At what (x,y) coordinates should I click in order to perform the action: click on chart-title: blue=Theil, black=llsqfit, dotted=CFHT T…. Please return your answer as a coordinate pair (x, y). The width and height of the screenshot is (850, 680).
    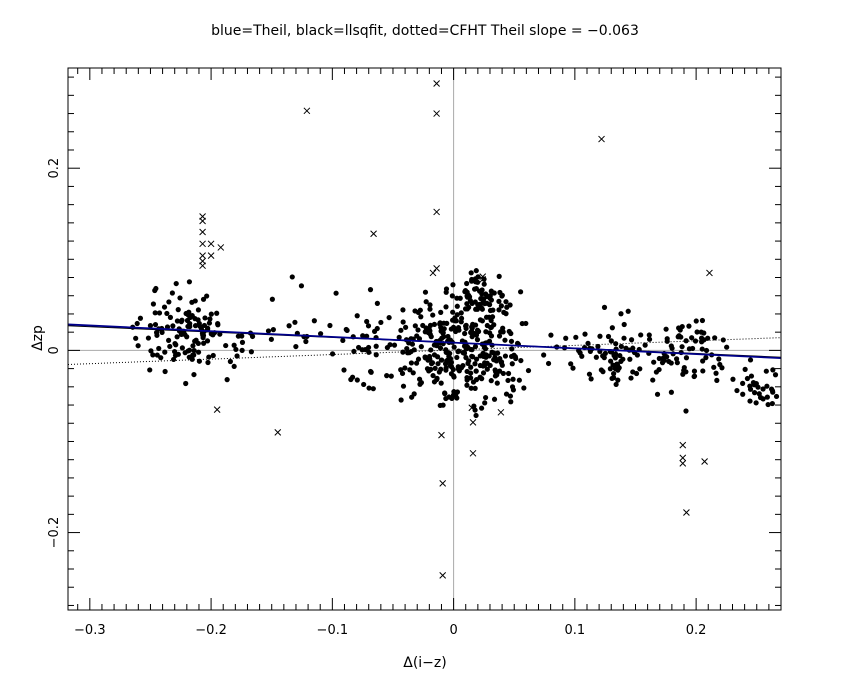
    Looking at the image, I should click on (425, 31).